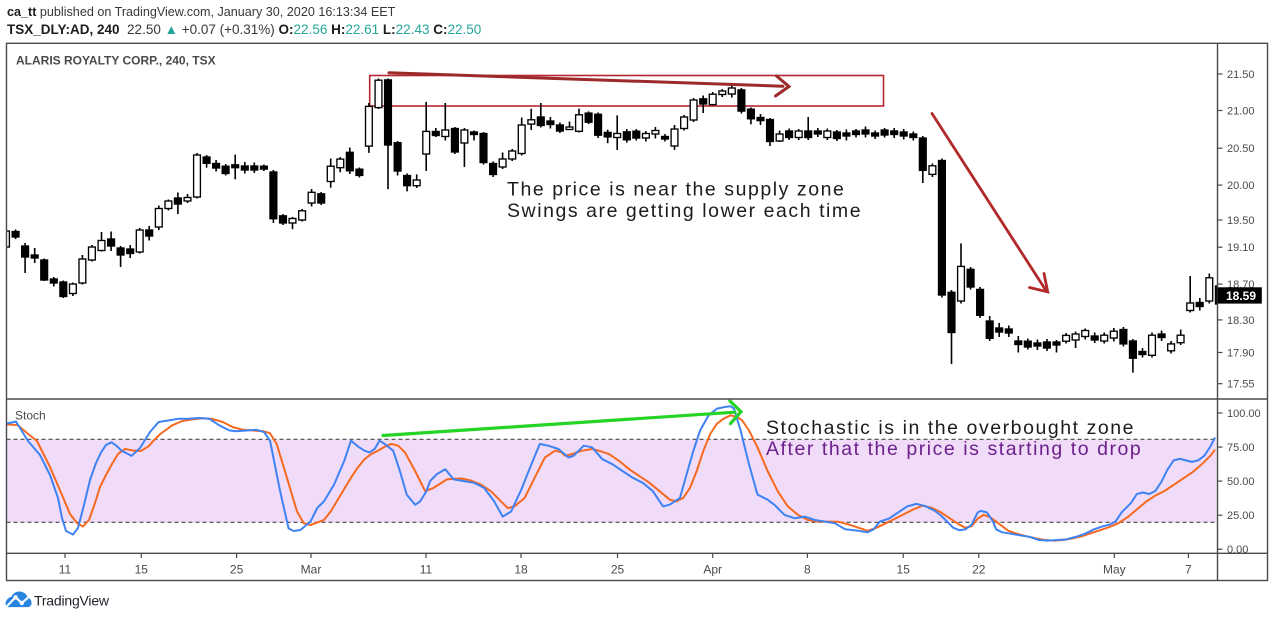 Image resolution: width=1274 pixels, height=618 pixels. What do you see at coordinates (1241, 75) in the screenshot?
I see `svg-text: 21.50` at bounding box center [1241, 75].